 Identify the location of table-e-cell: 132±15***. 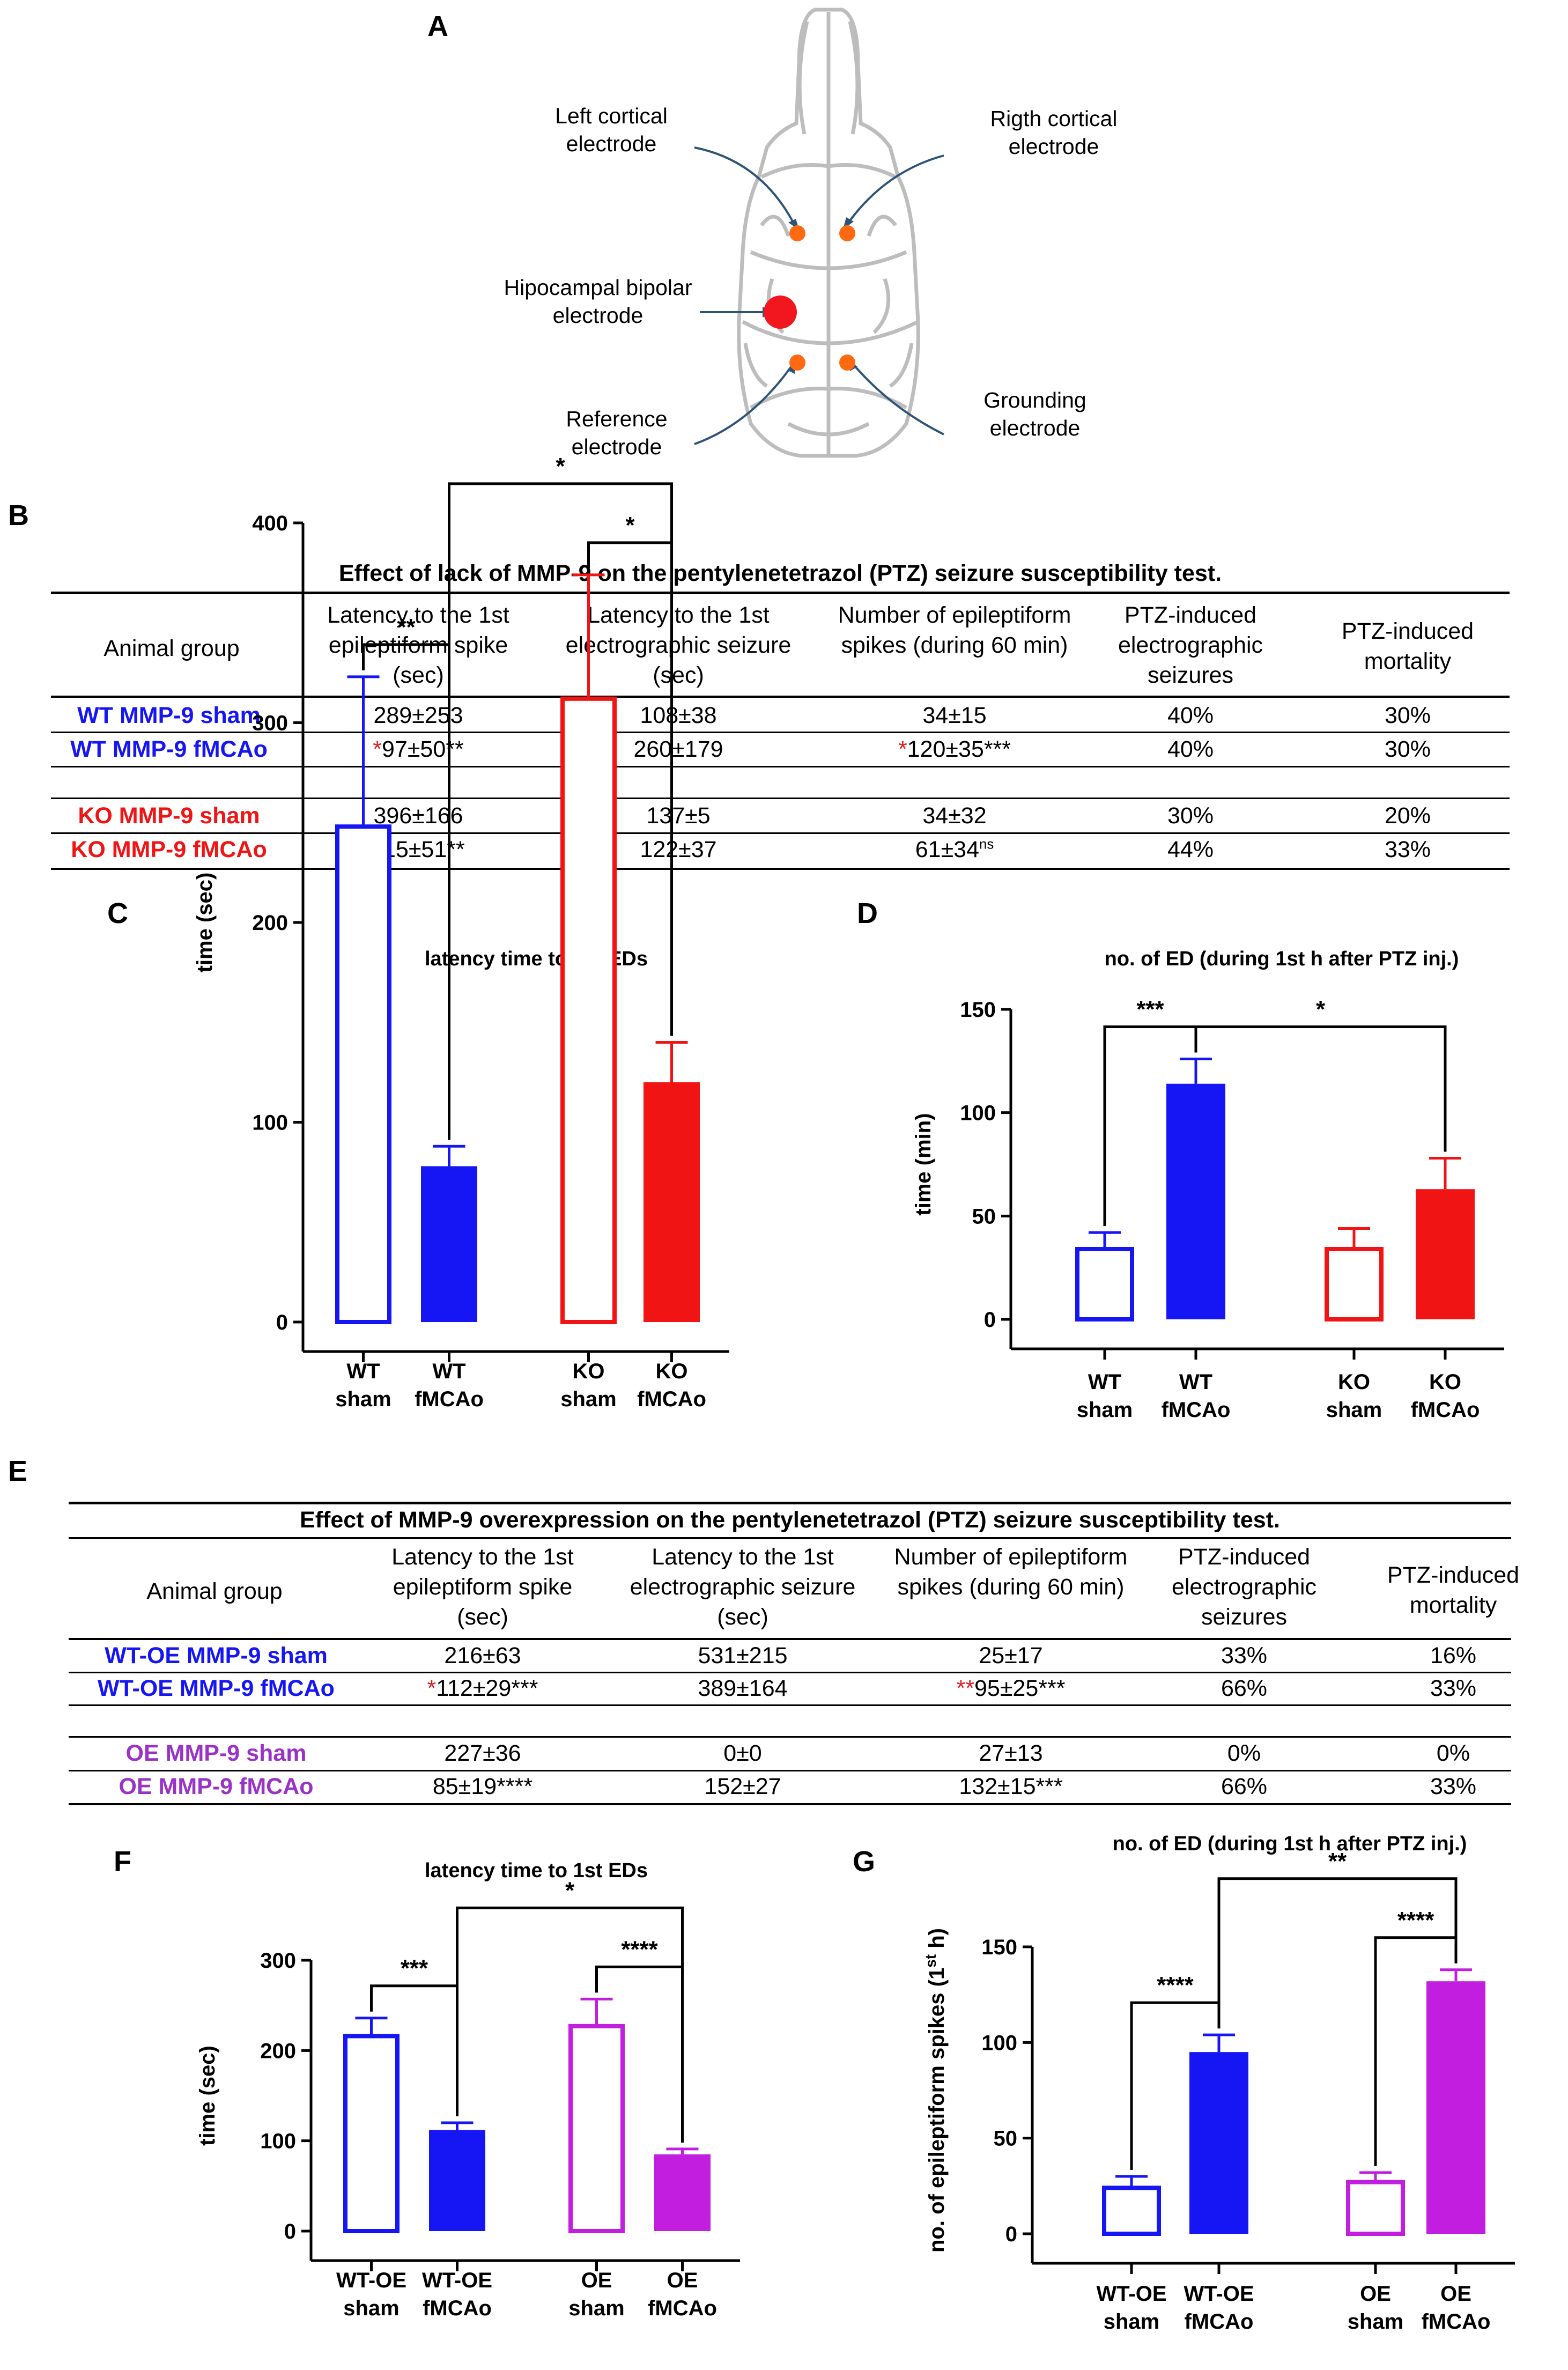
(1011, 1786).